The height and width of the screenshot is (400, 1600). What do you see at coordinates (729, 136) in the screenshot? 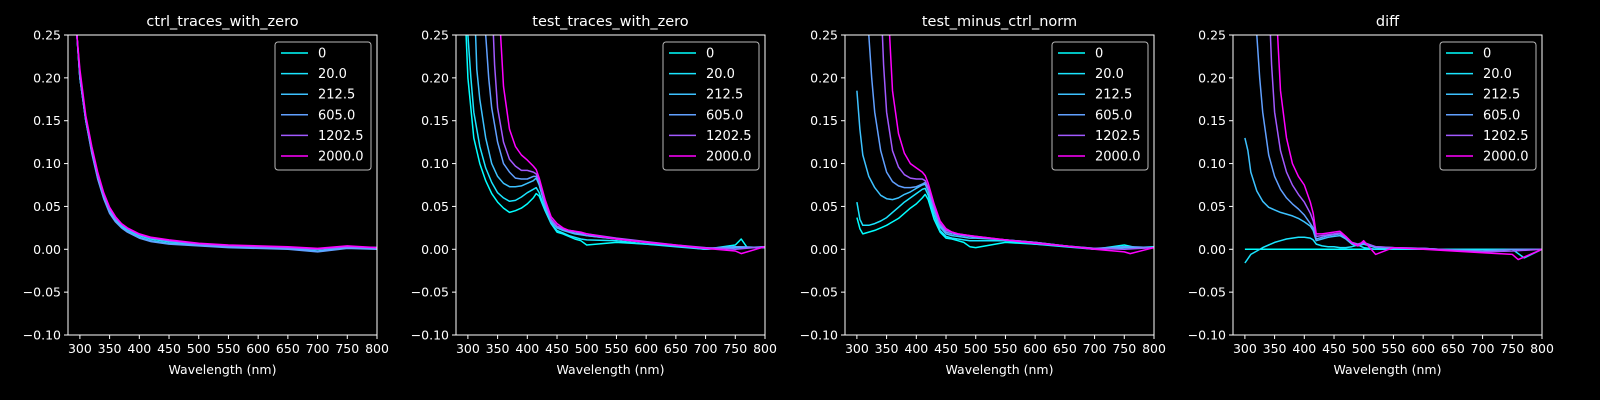
I see `legend-label: 1202.5` at bounding box center [729, 136].